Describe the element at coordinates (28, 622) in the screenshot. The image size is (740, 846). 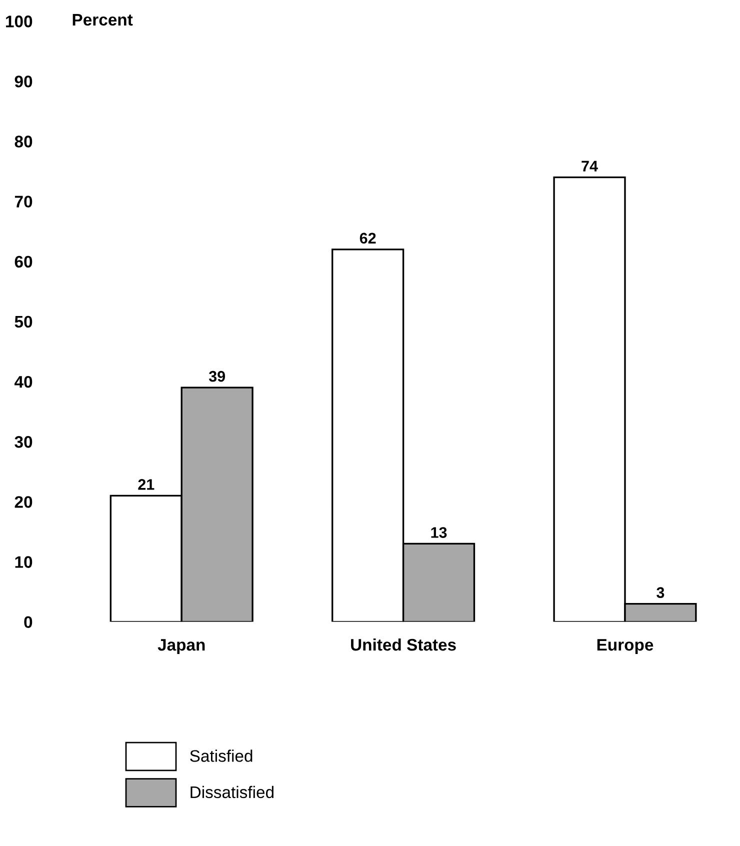
I see `y-tick-label: 0` at that location.